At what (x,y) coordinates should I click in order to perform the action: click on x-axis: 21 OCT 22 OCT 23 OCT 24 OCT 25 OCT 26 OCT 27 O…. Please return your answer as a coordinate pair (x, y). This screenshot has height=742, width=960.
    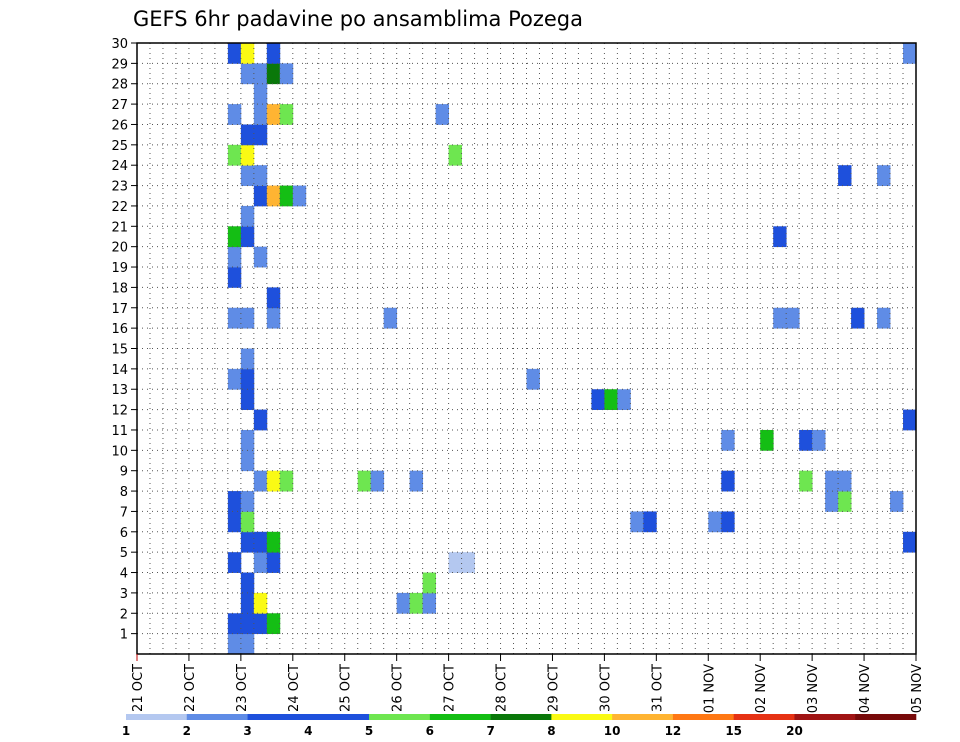
    Looking at the image, I should click on (528, 683).